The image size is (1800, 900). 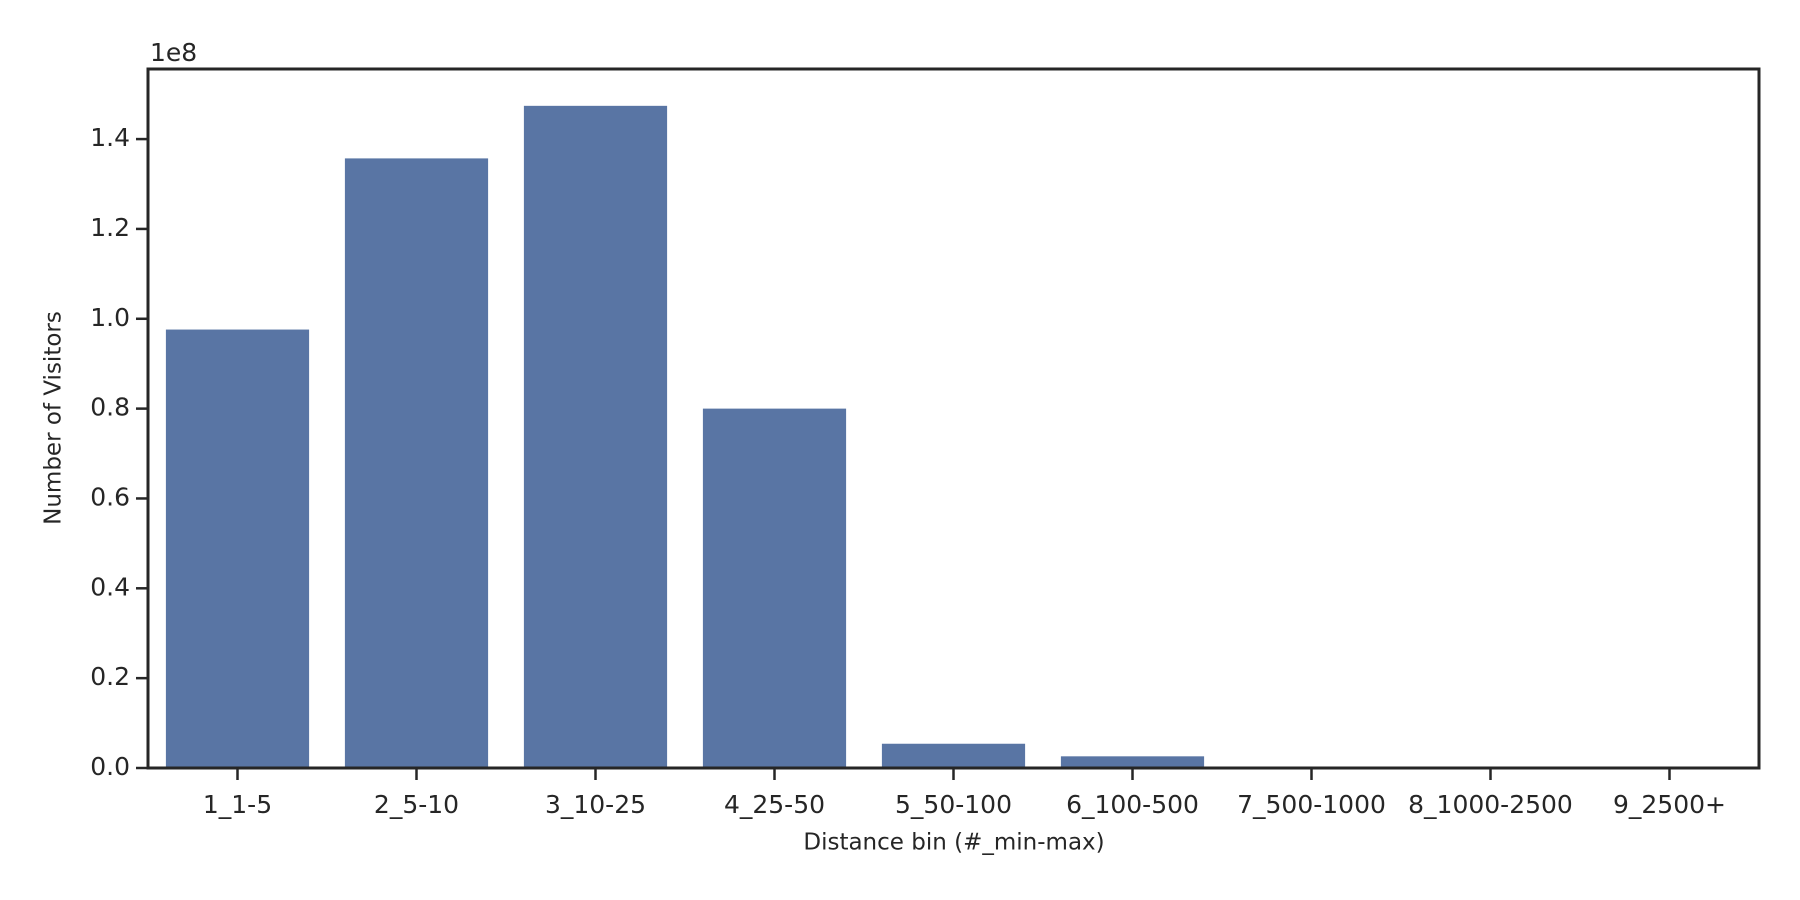 I want to click on x-axis-label: Distance bin (#_min-max), so click(x=953, y=843).